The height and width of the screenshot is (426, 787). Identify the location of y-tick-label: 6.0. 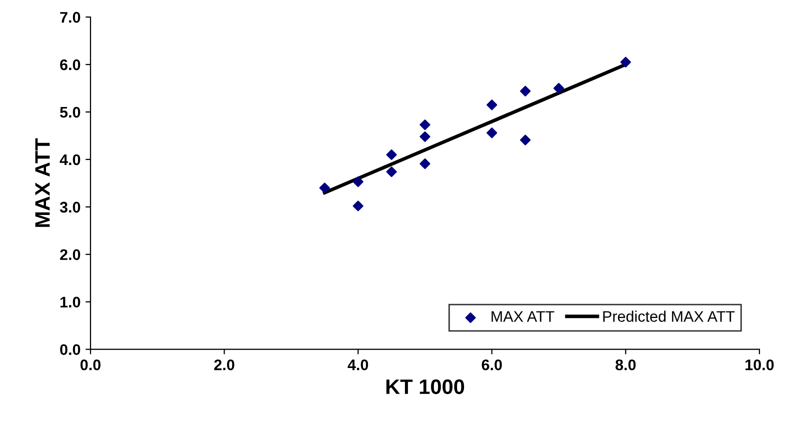
(70, 64).